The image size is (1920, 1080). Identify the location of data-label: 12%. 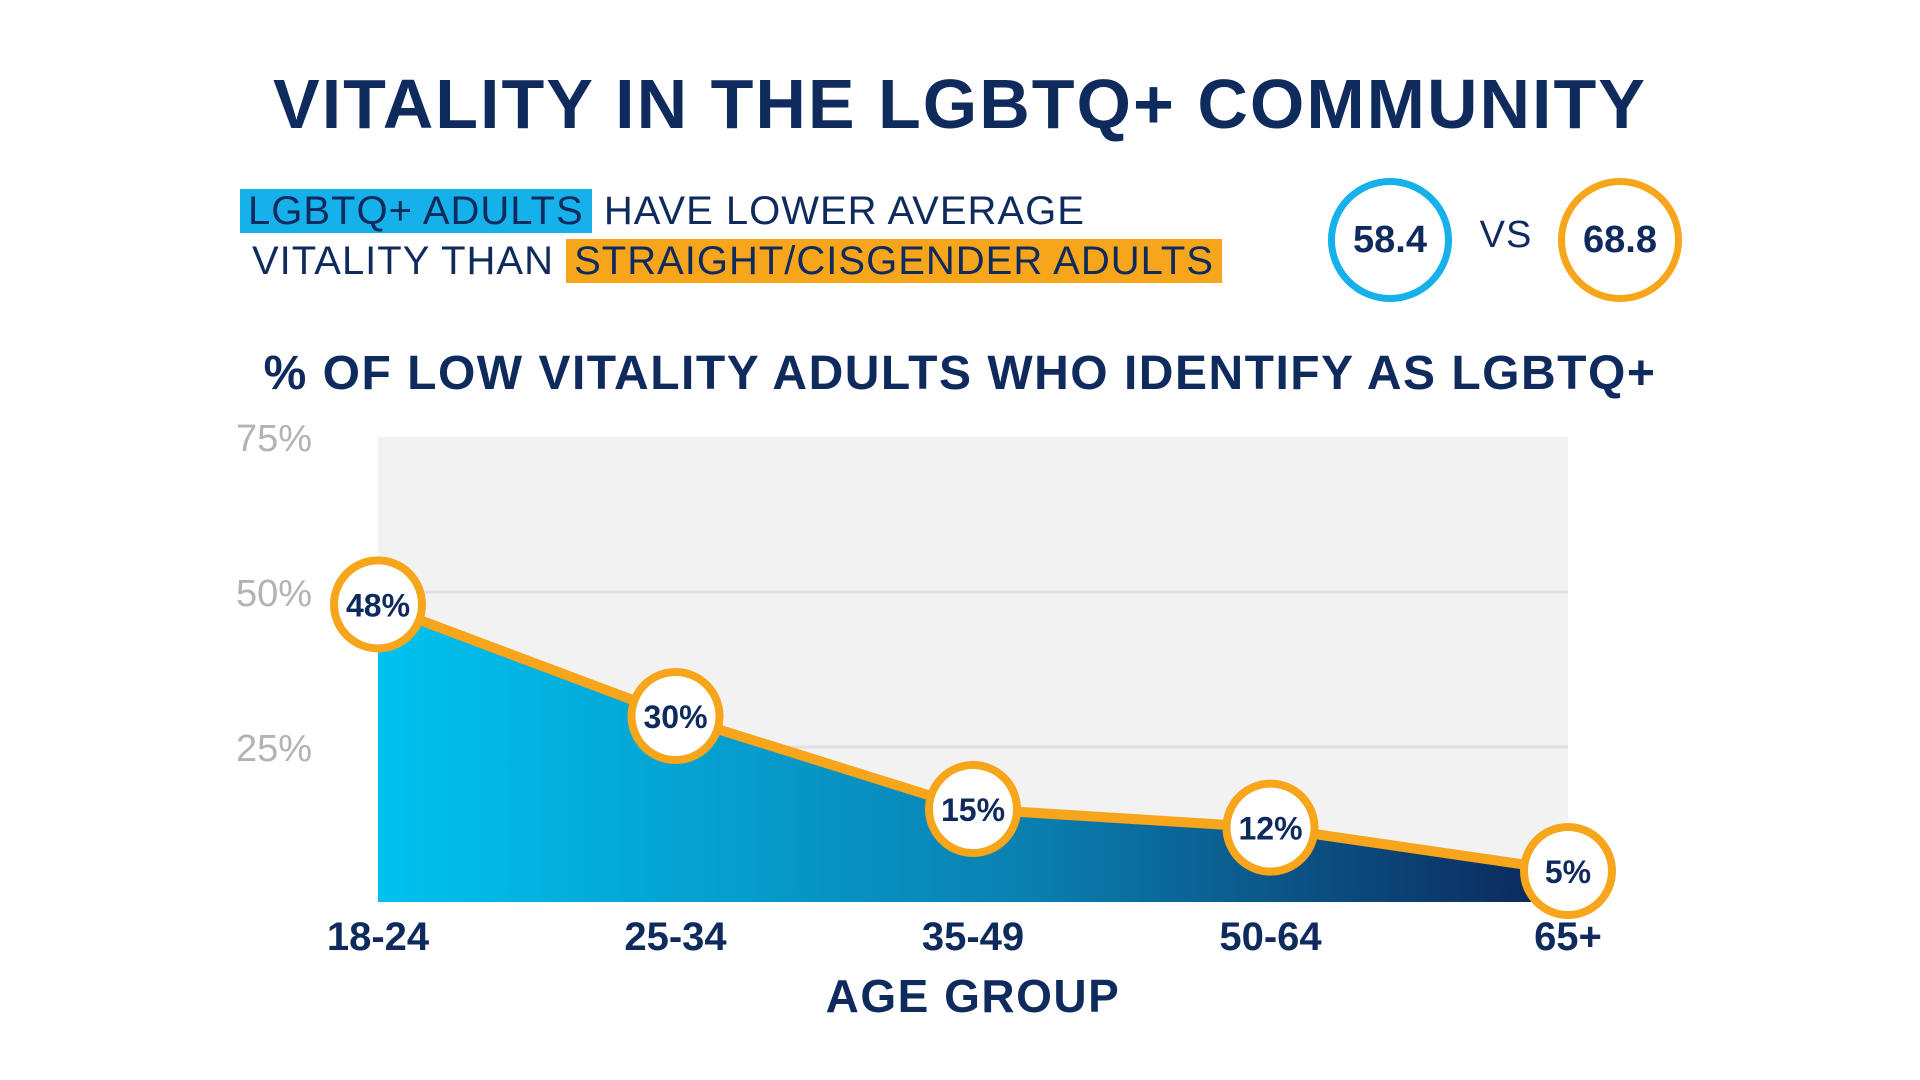
(1270, 829).